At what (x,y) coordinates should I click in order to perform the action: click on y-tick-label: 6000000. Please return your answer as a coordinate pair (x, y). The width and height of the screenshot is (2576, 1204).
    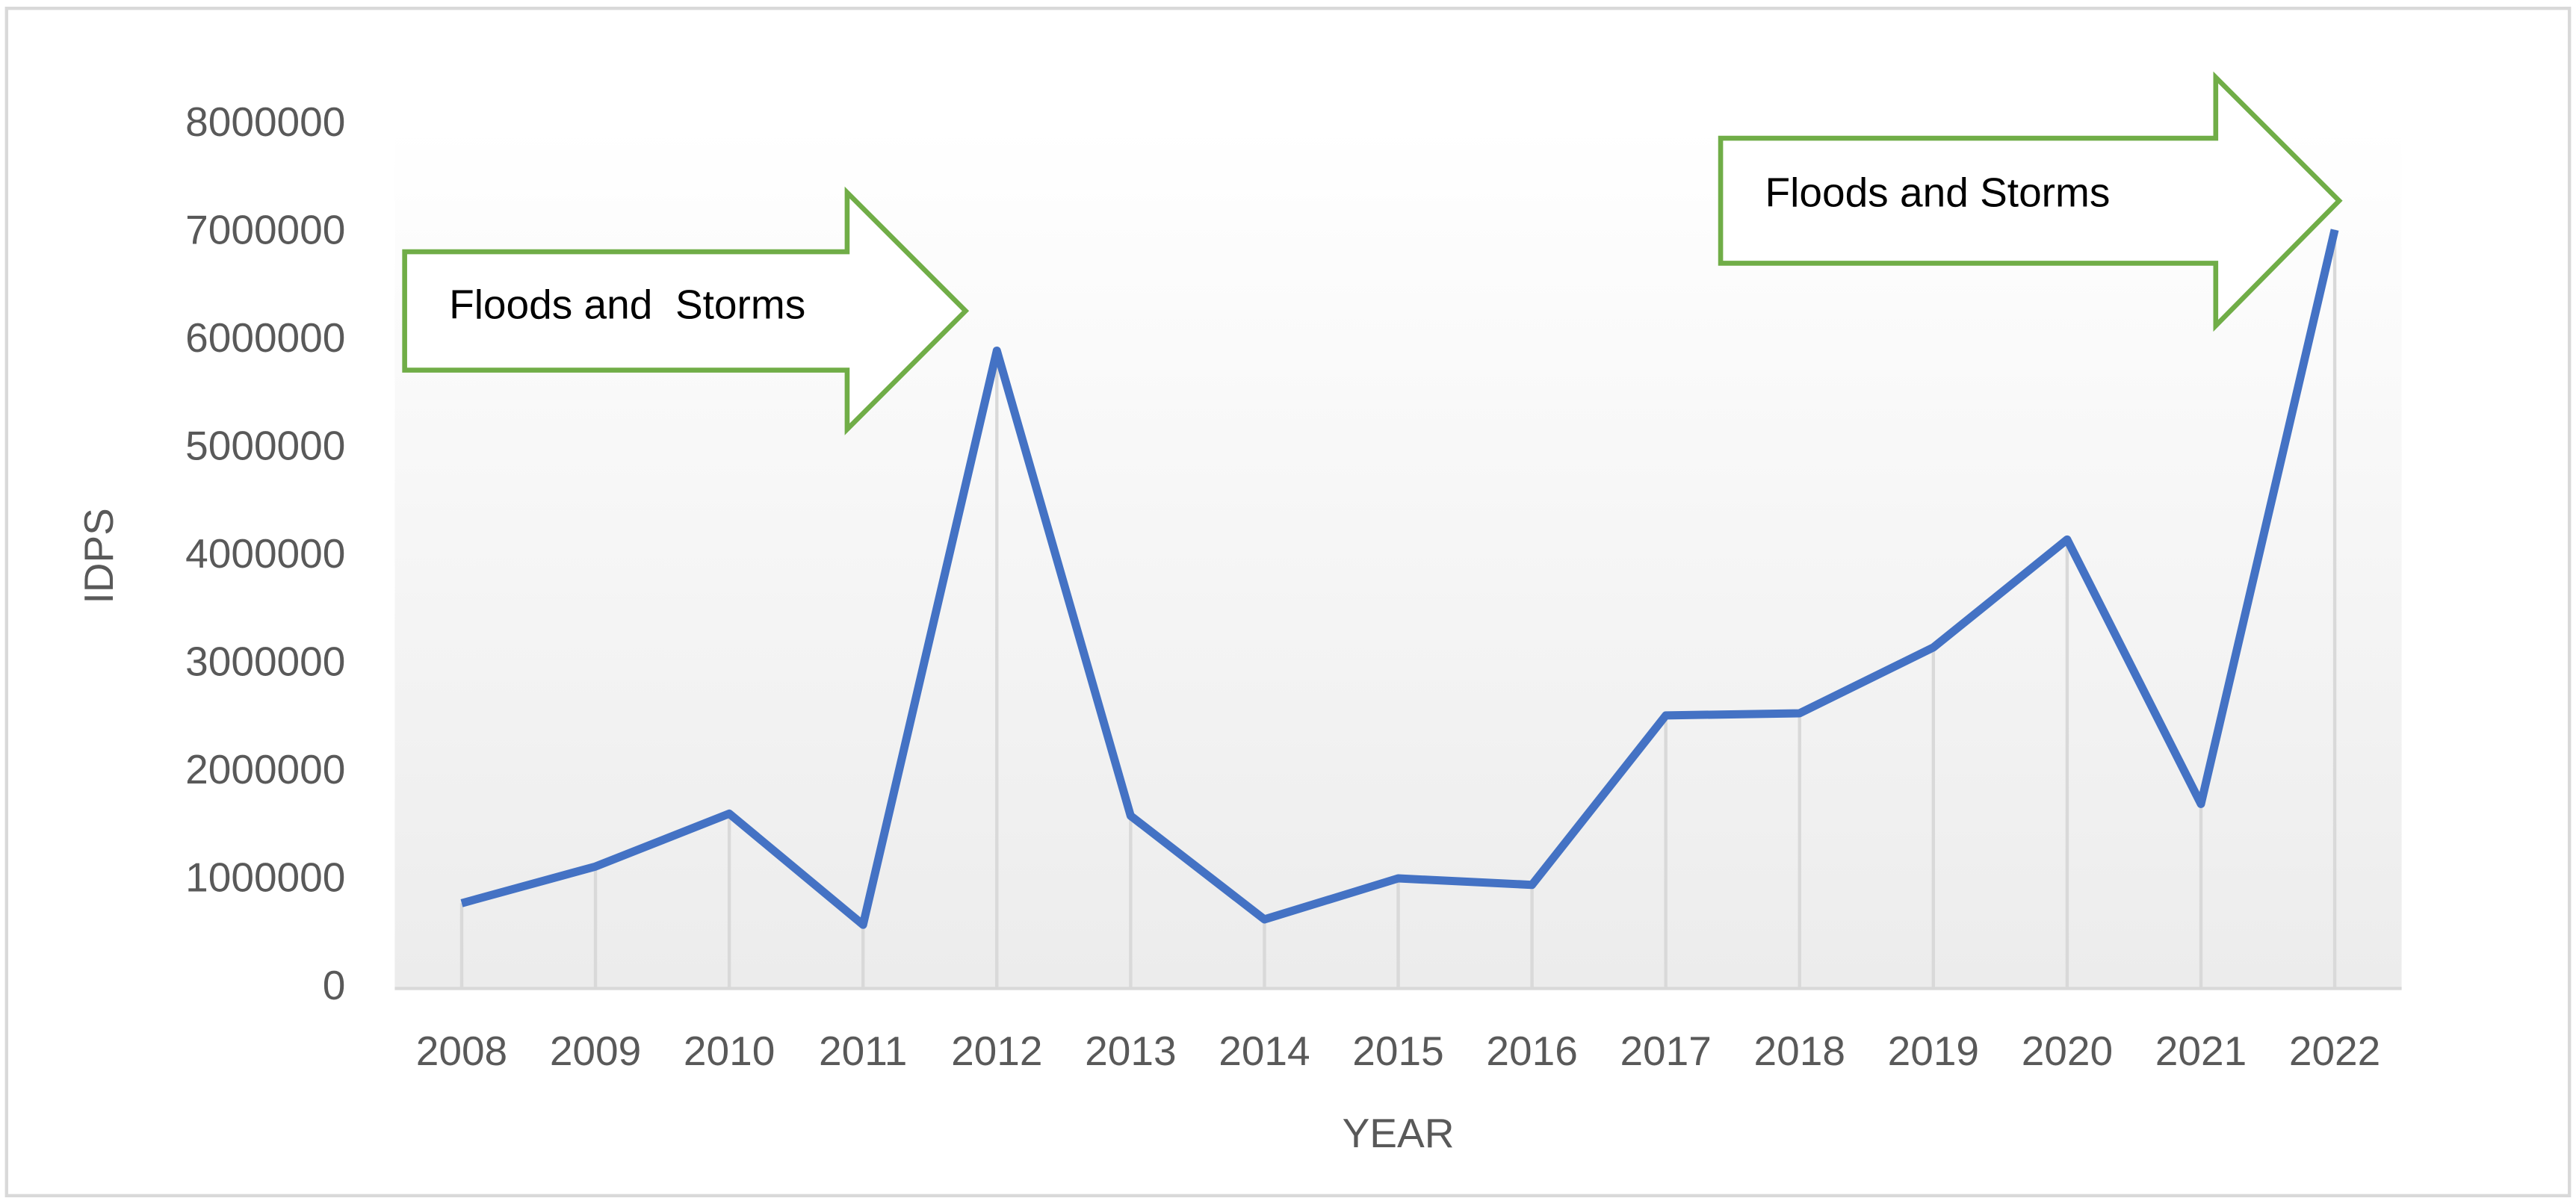
    Looking at the image, I should click on (265, 337).